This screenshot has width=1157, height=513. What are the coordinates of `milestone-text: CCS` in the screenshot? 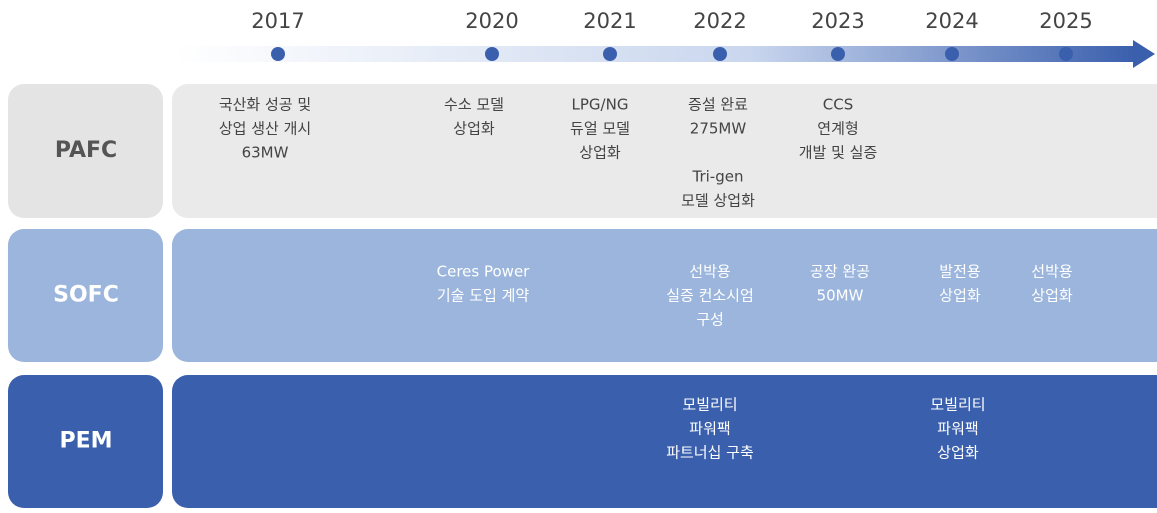 It's located at (838, 105).